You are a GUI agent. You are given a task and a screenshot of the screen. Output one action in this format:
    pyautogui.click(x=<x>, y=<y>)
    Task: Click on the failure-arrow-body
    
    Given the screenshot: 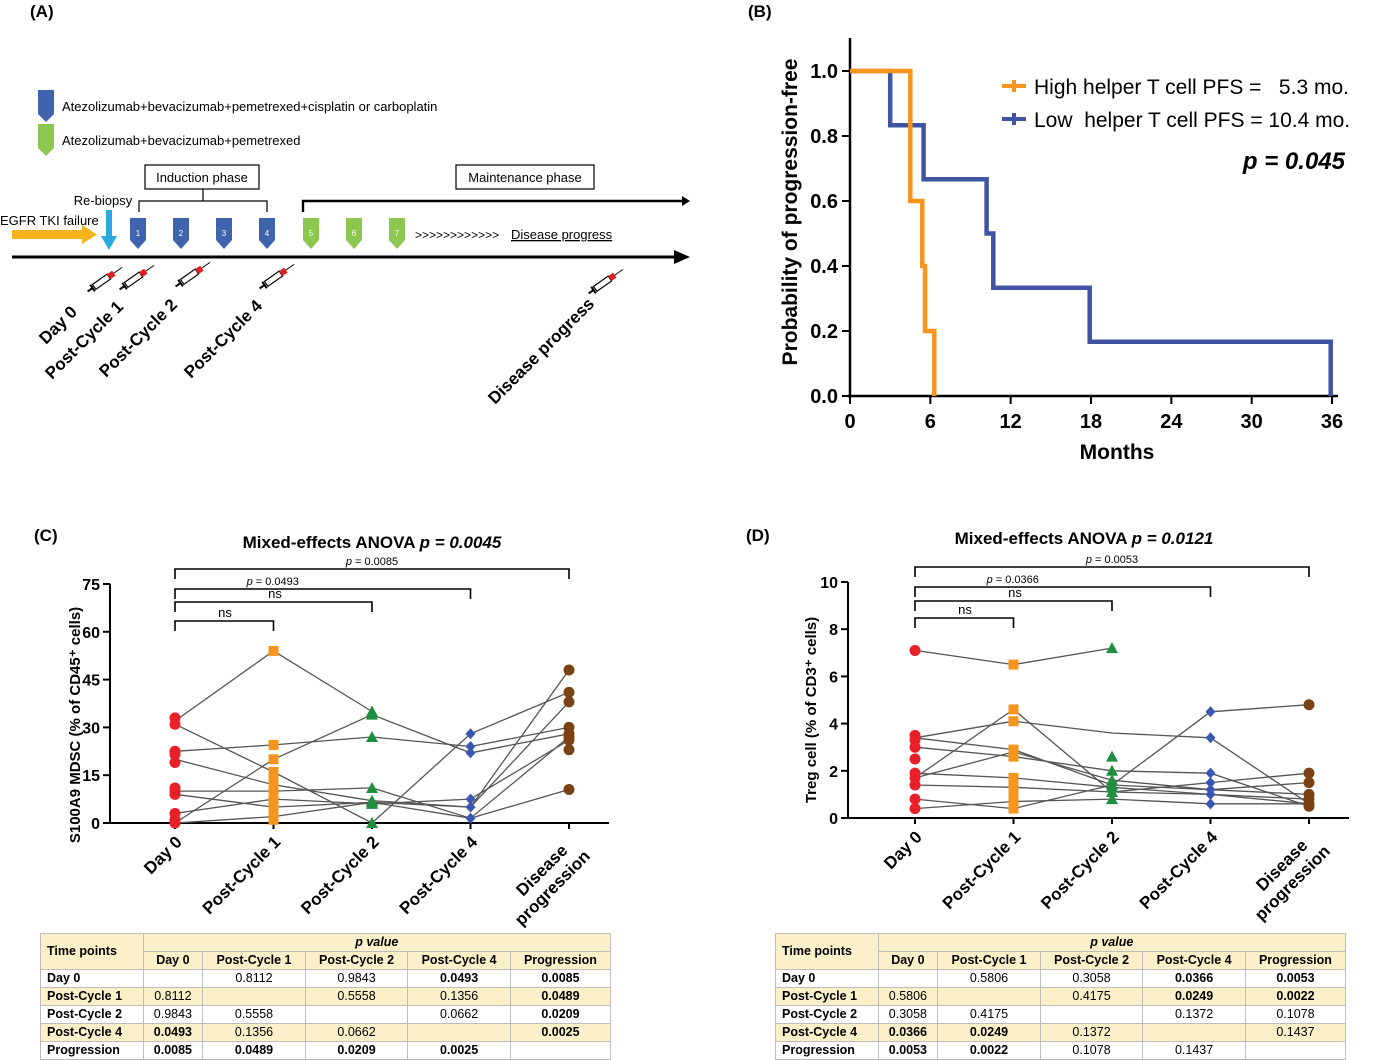 What is the action you would take?
    pyautogui.click(x=48, y=234)
    